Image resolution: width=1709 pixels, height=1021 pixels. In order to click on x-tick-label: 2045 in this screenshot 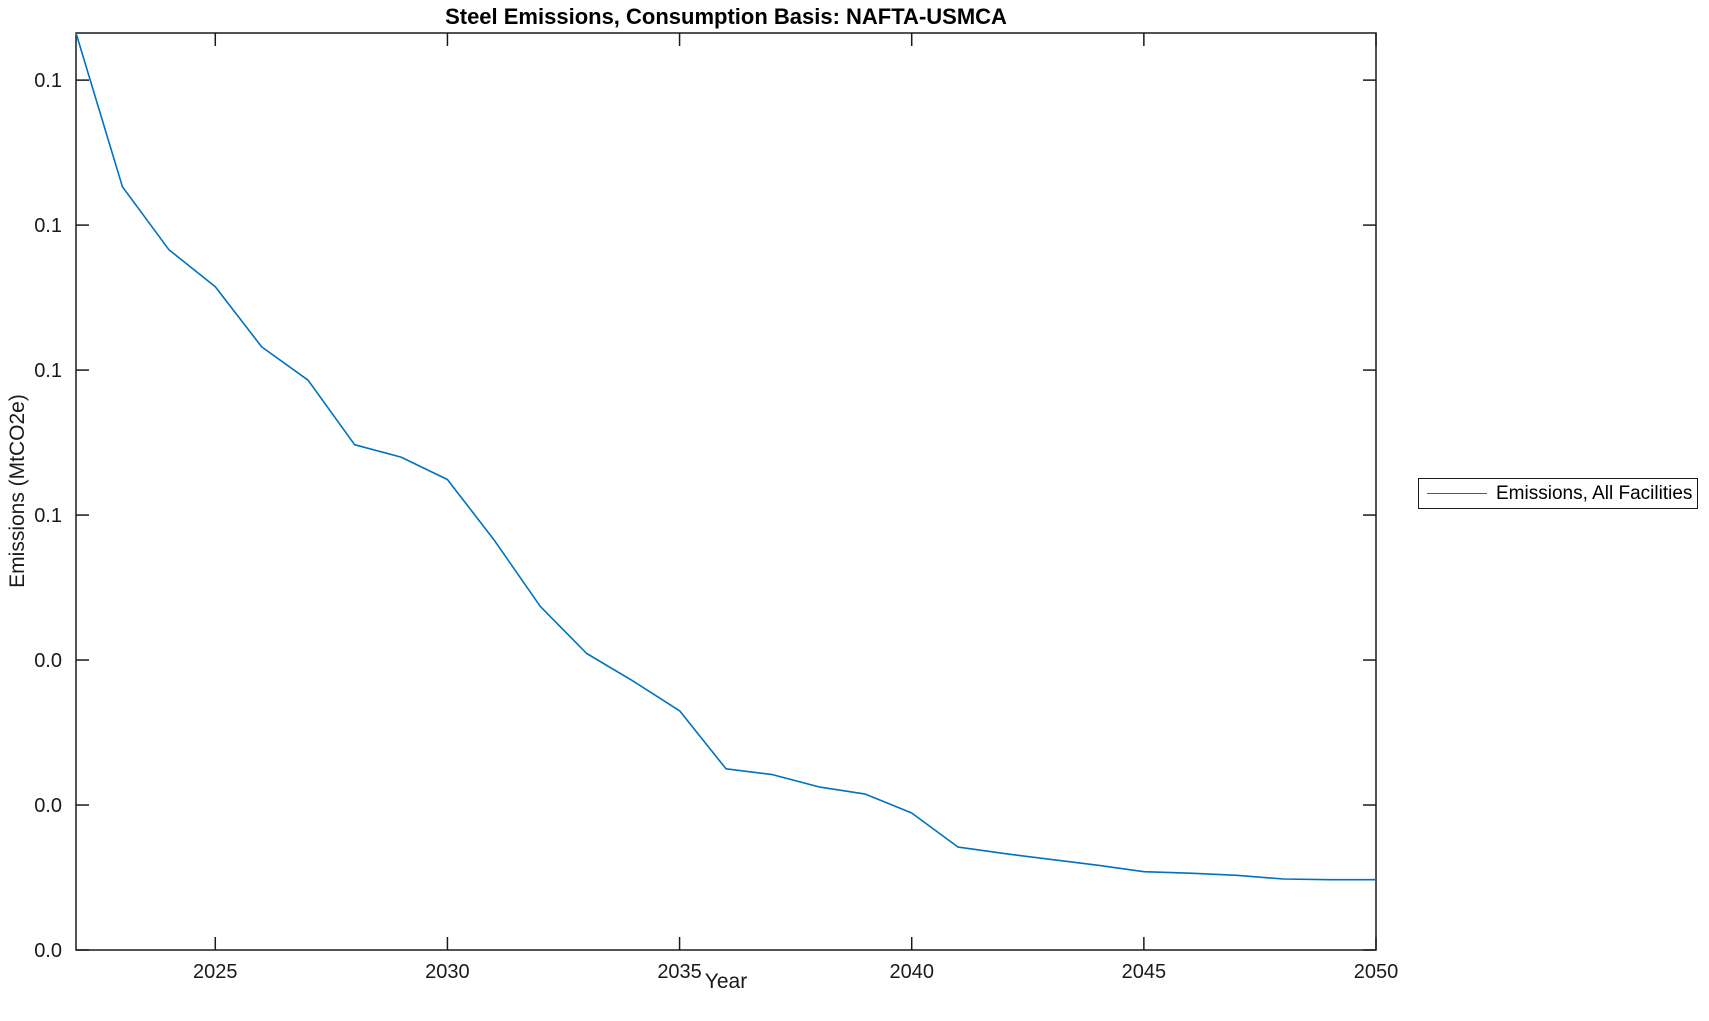, I will do `click(1144, 972)`.